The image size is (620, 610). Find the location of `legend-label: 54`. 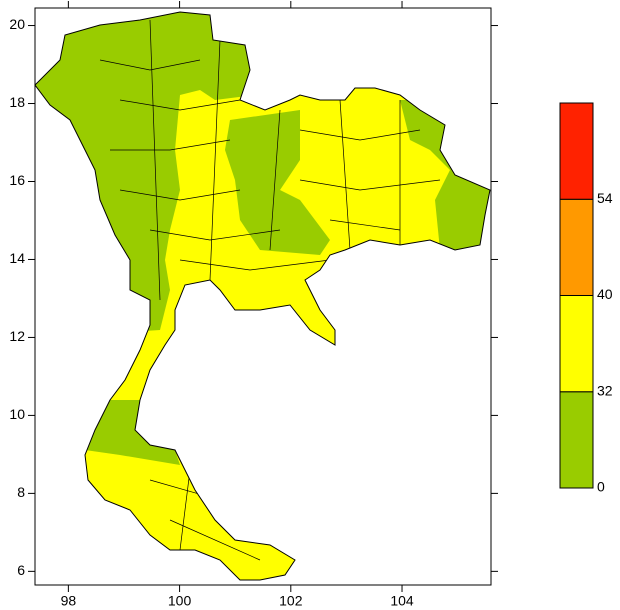

legend-label: 54 is located at coordinates (605, 198).